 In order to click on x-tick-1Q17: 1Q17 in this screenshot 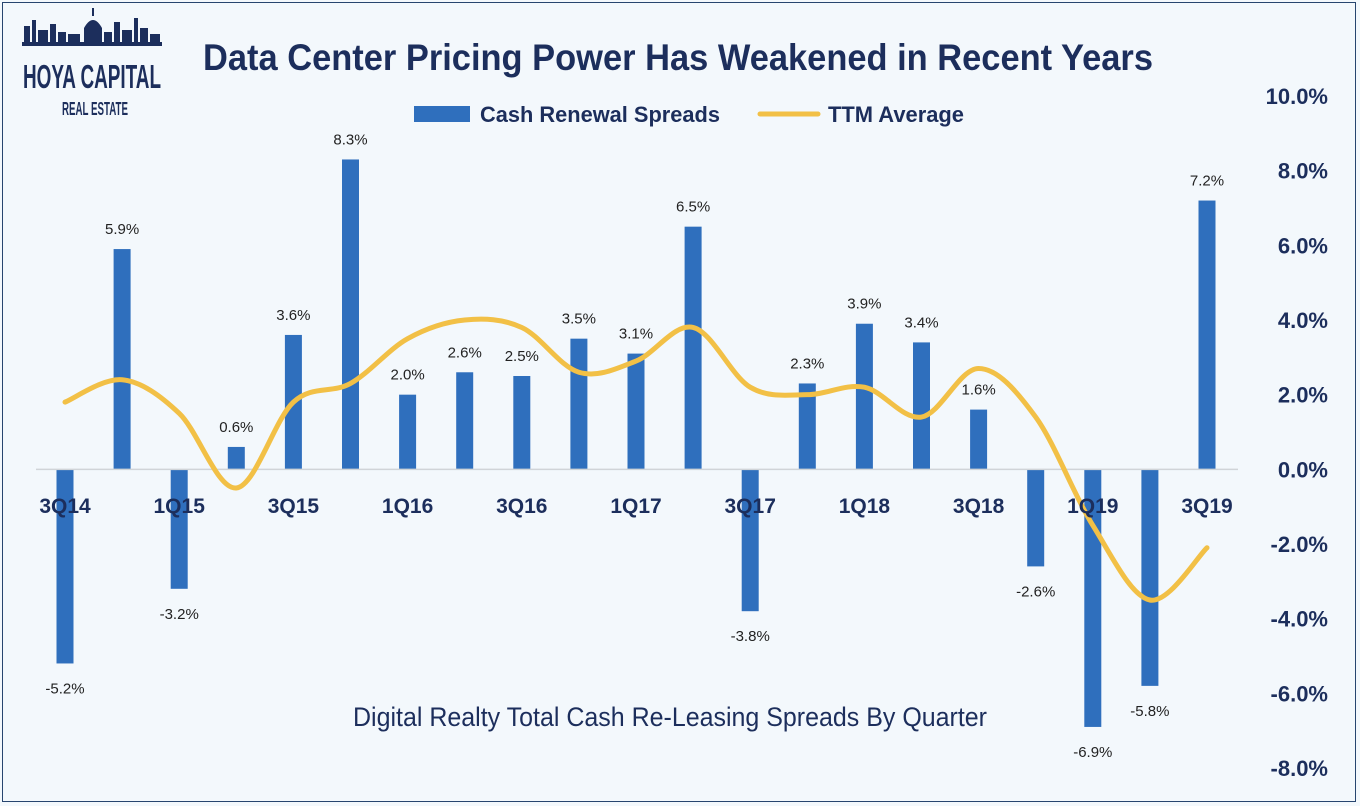, I will do `click(635, 506)`.